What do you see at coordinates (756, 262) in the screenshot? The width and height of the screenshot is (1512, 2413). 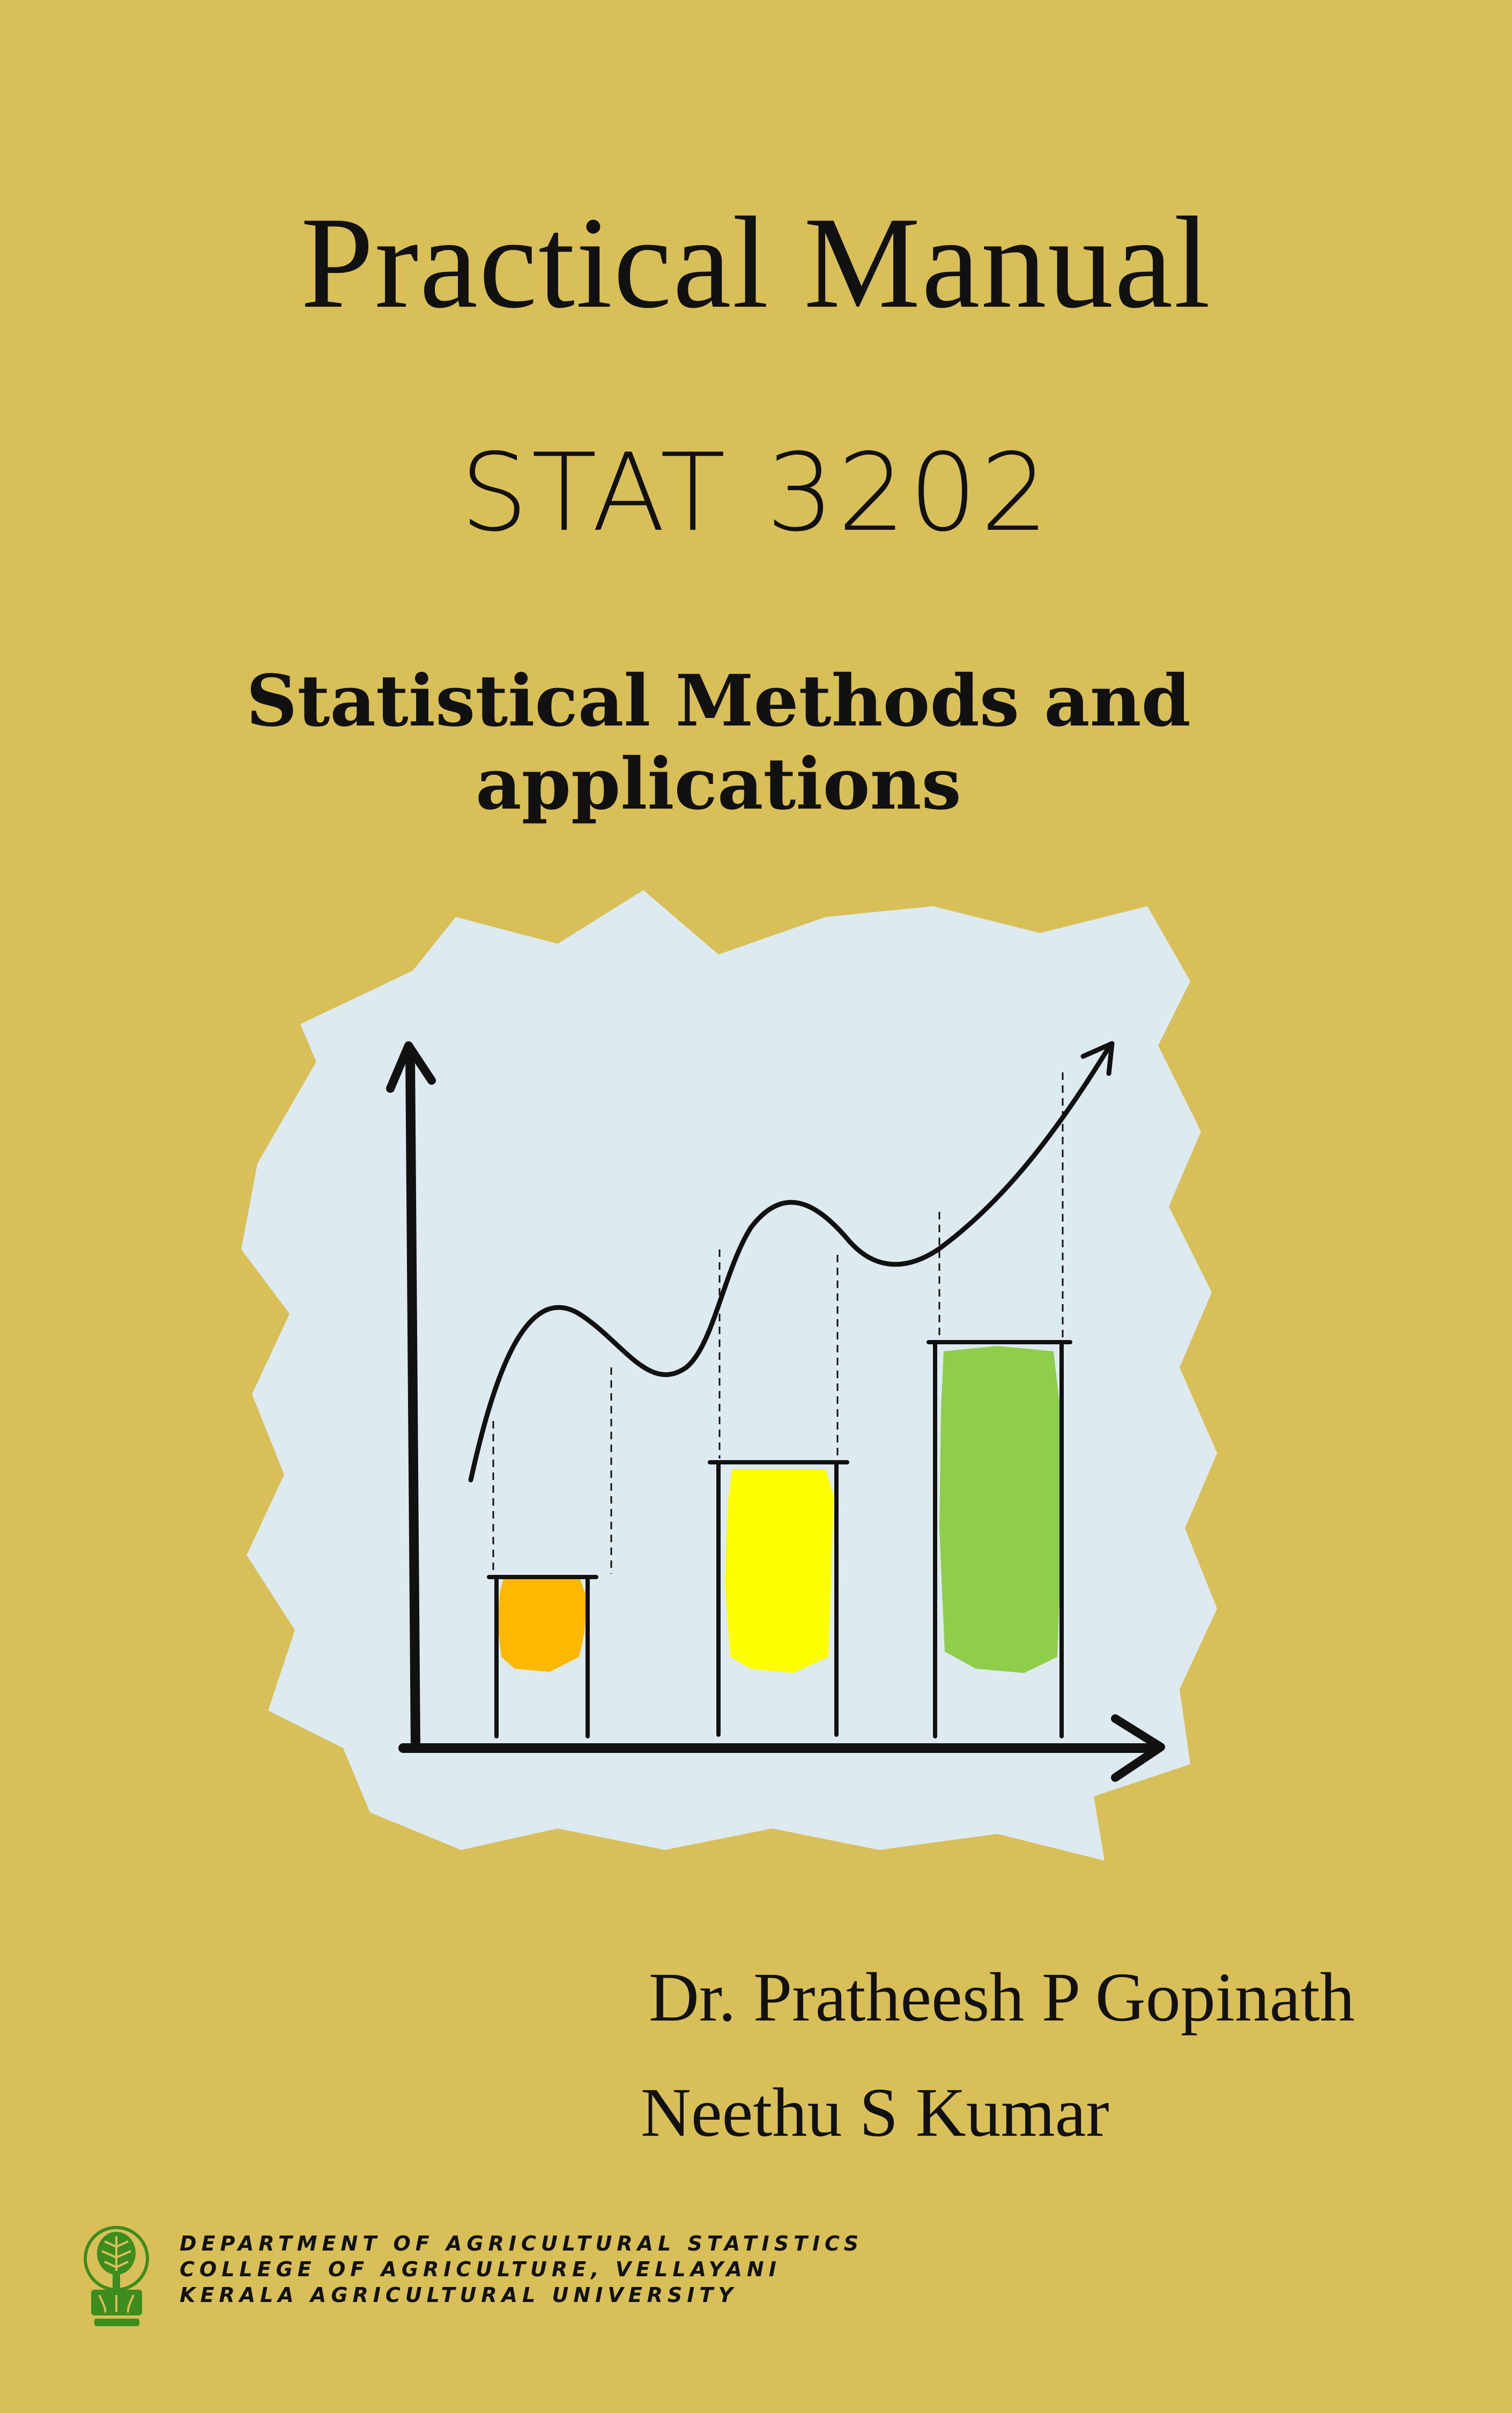 I see `cover-title: Practical Manual` at bounding box center [756, 262].